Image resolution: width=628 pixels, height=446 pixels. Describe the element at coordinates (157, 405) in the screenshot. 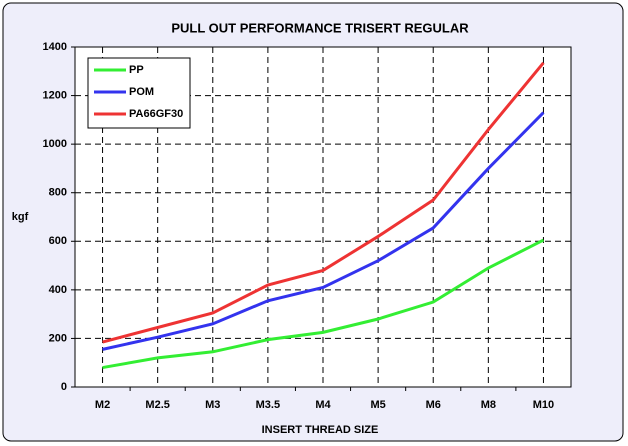

I see `x-tick-label: M2.5` at that location.